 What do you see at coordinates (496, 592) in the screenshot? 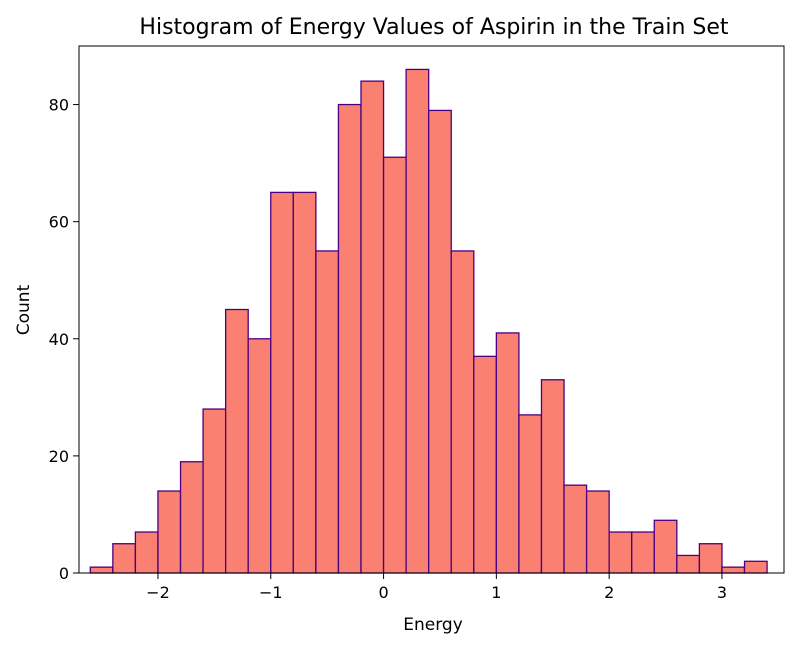
I see `x-tick-label: 1` at bounding box center [496, 592].